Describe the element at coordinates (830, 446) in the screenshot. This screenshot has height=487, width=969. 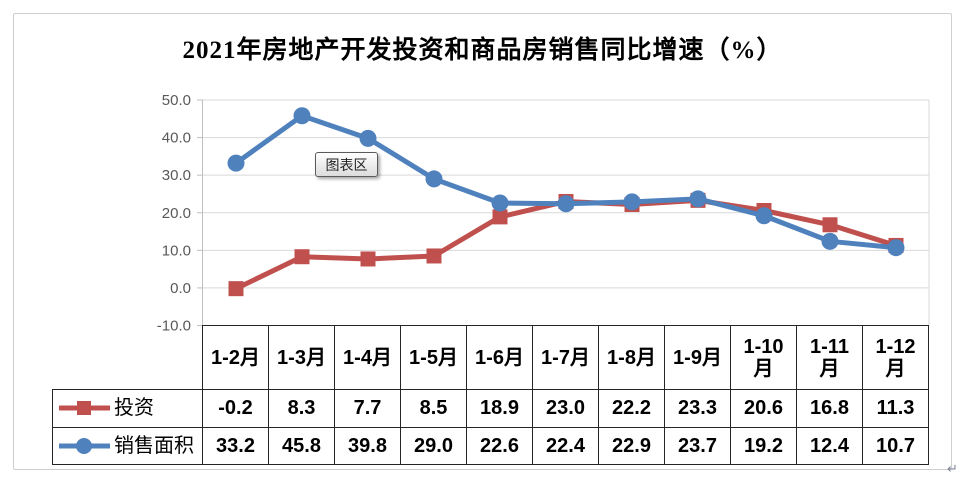
I see `value-cell-销售面积: 12.4` at that location.